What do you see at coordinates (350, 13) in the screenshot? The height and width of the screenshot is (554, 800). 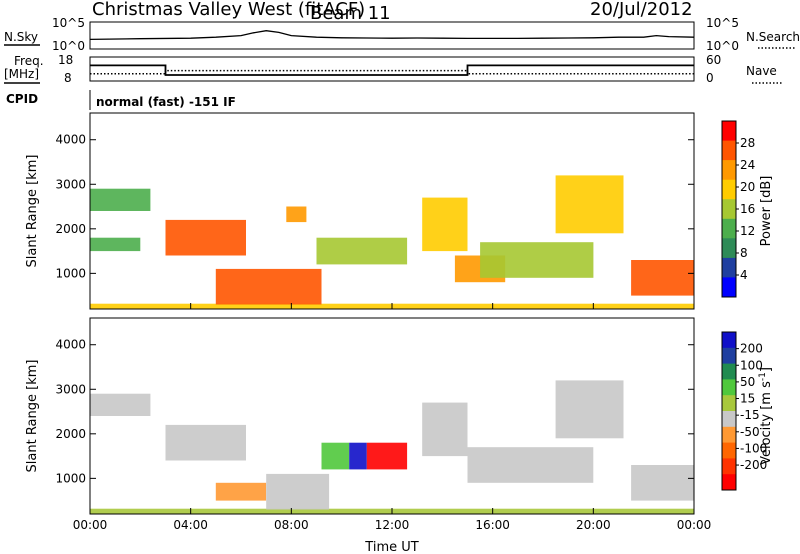 I see `beam-label: Beam 11` at bounding box center [350, 13].